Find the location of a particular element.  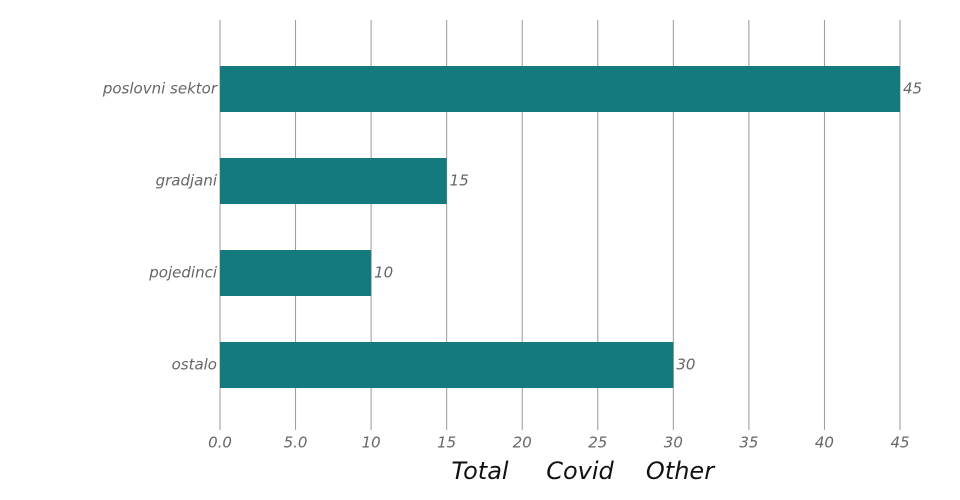

x-tick-label: 10 is located at coordinates (371, 443).